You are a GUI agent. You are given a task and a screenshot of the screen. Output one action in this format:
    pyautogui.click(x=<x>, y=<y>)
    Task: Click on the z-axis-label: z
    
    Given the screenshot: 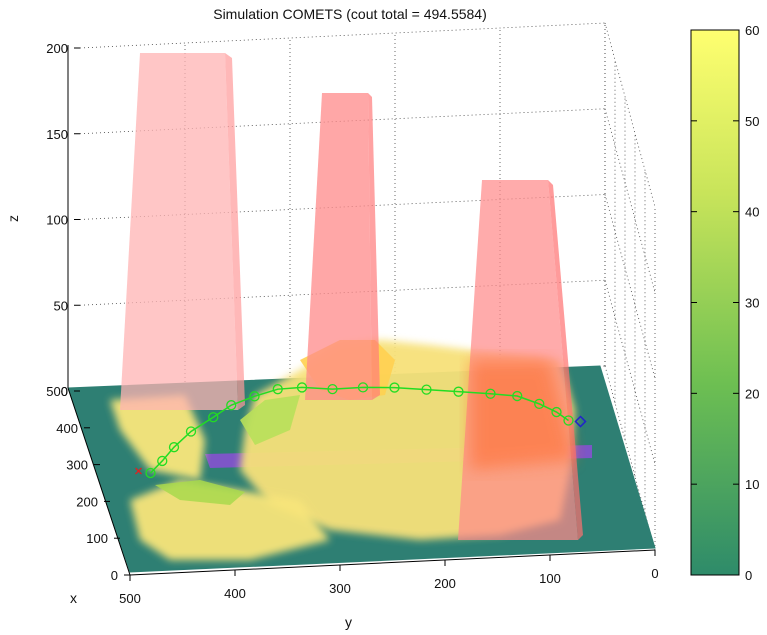 What is the action you would take?
    pyautogui.click(x=13, y=218)
    